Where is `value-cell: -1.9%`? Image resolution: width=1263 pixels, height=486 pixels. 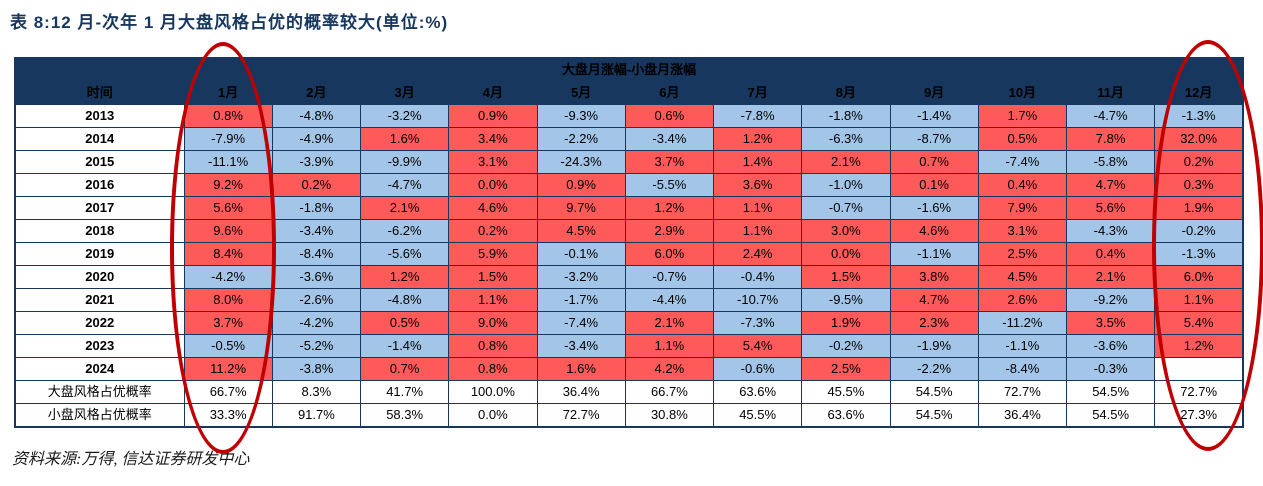
value-cell: -1.9% is located at coordinates (934, 346).